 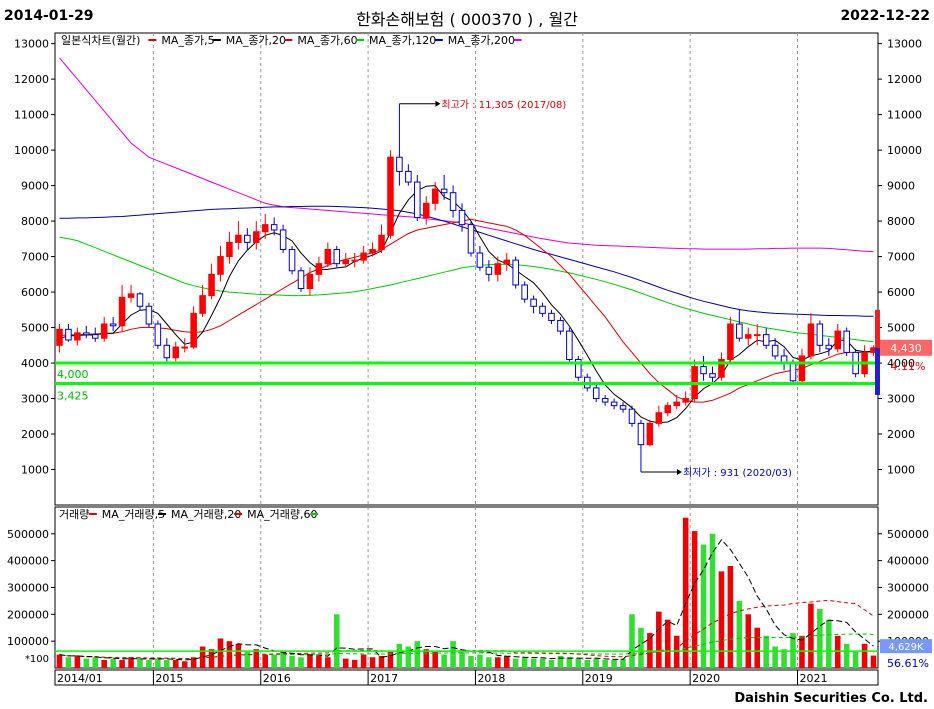 What do you see at coordinates (491, 678) in the screenshot?
I see `x-tick-label: 2018` at bounding box center [491, 678].